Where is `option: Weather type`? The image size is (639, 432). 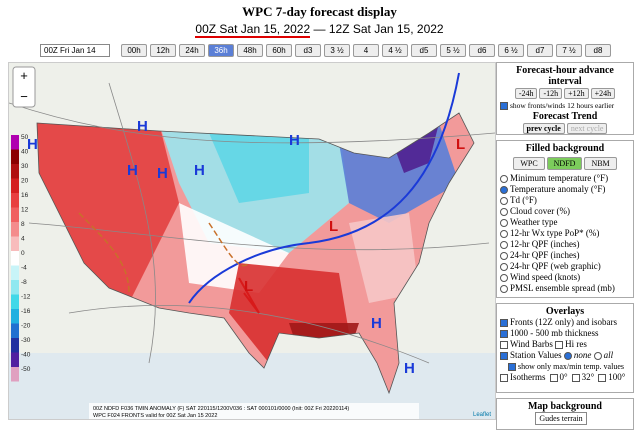
option: Weather type is located at coordinates (565, 222).